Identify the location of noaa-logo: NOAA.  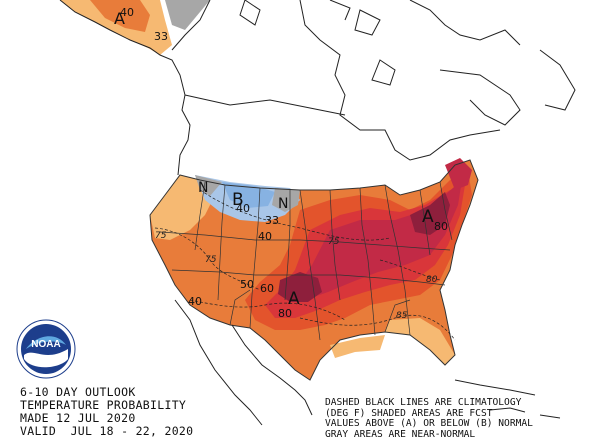
(46, 349).